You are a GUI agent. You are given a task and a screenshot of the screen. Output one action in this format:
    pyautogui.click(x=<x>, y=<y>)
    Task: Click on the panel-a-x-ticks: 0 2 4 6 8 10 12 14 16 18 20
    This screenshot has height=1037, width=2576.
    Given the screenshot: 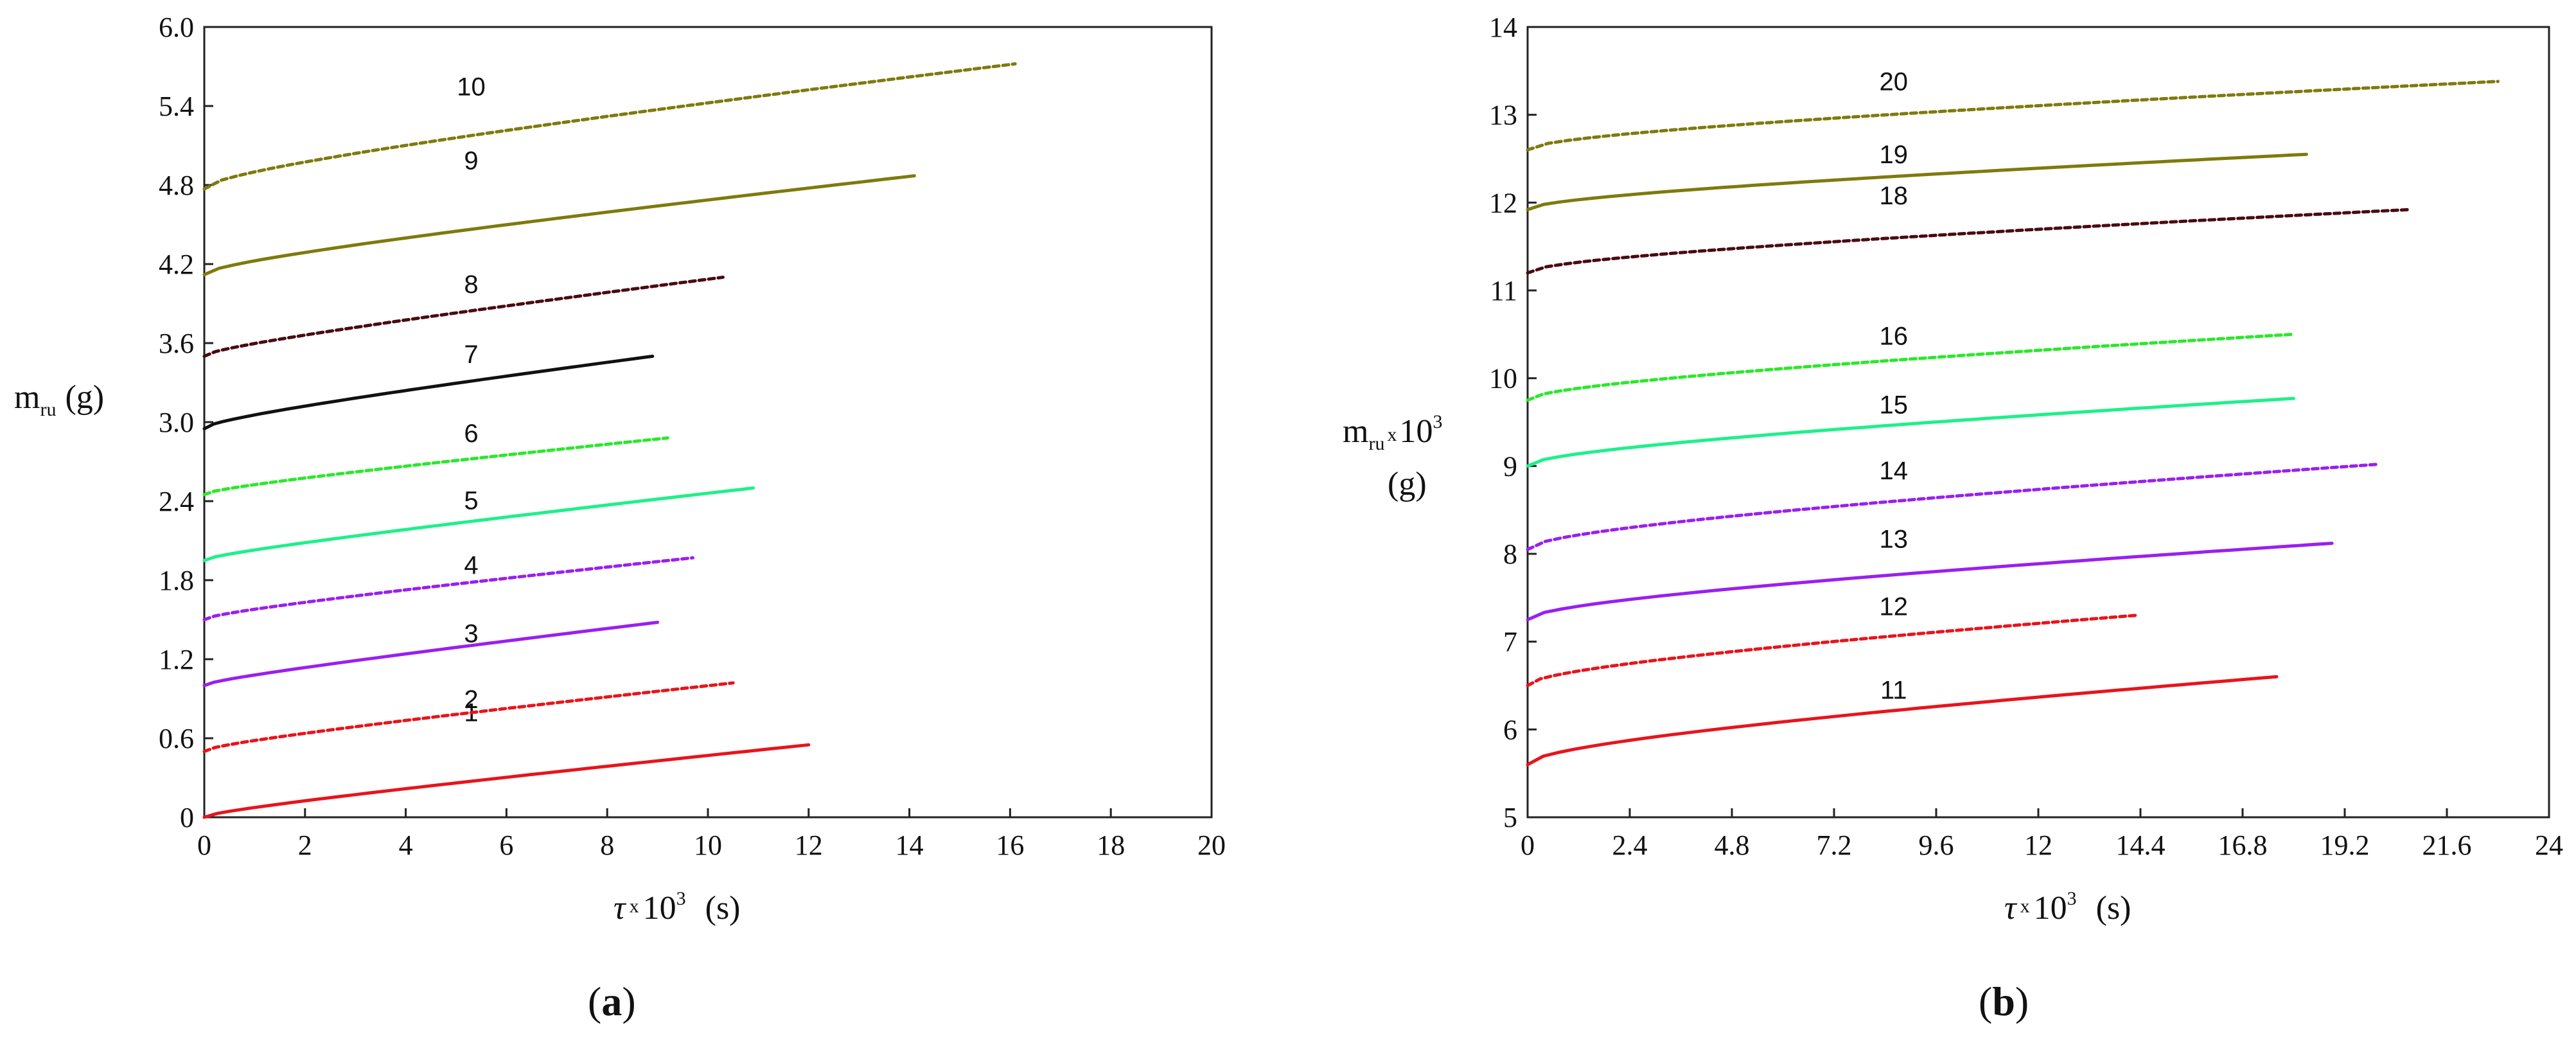 What is the action you would take?
    pyautogui.click(x=711, y=834)
    